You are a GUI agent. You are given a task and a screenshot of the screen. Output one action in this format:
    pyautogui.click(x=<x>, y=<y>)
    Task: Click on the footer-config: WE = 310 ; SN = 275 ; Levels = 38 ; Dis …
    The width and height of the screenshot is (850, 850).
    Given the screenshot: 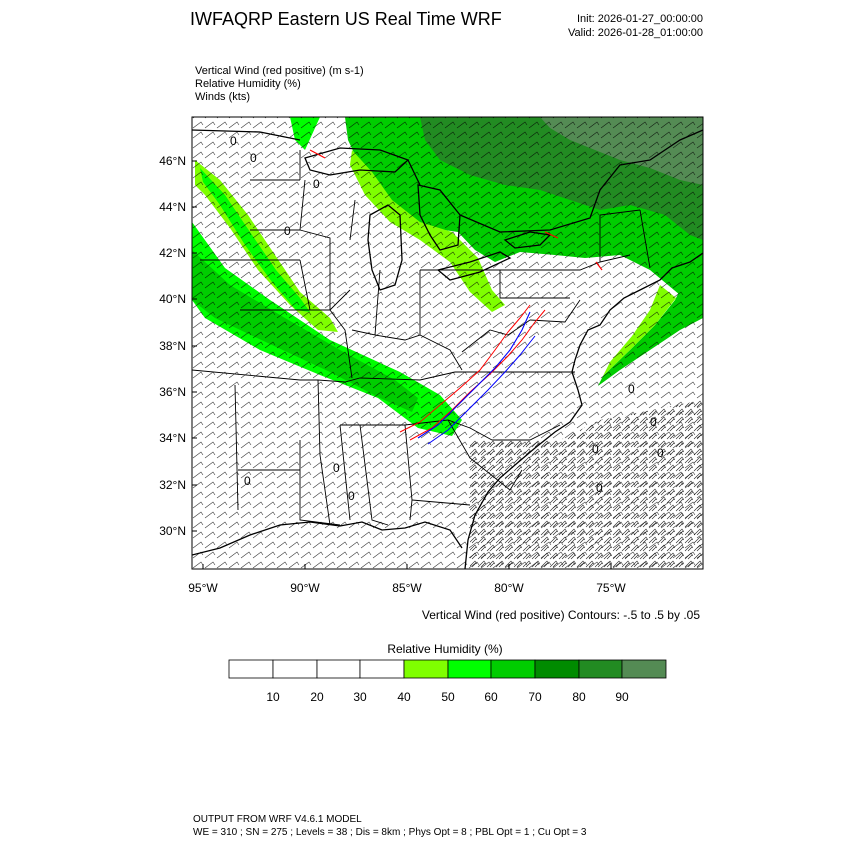 What is the action you would take?
    pyautogui.click(x=390, y=832)
    